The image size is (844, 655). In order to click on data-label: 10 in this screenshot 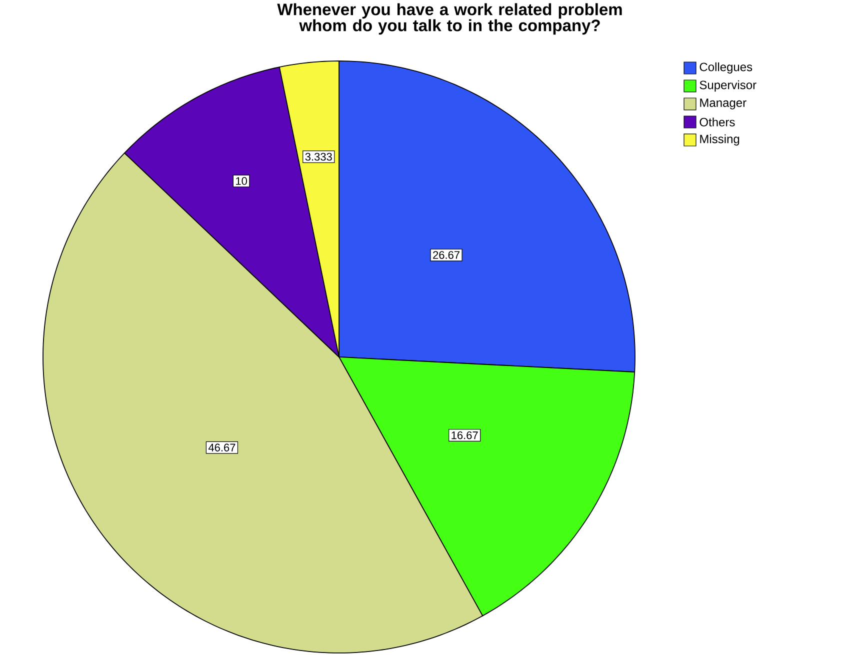, I will do `click(241, 181)`.